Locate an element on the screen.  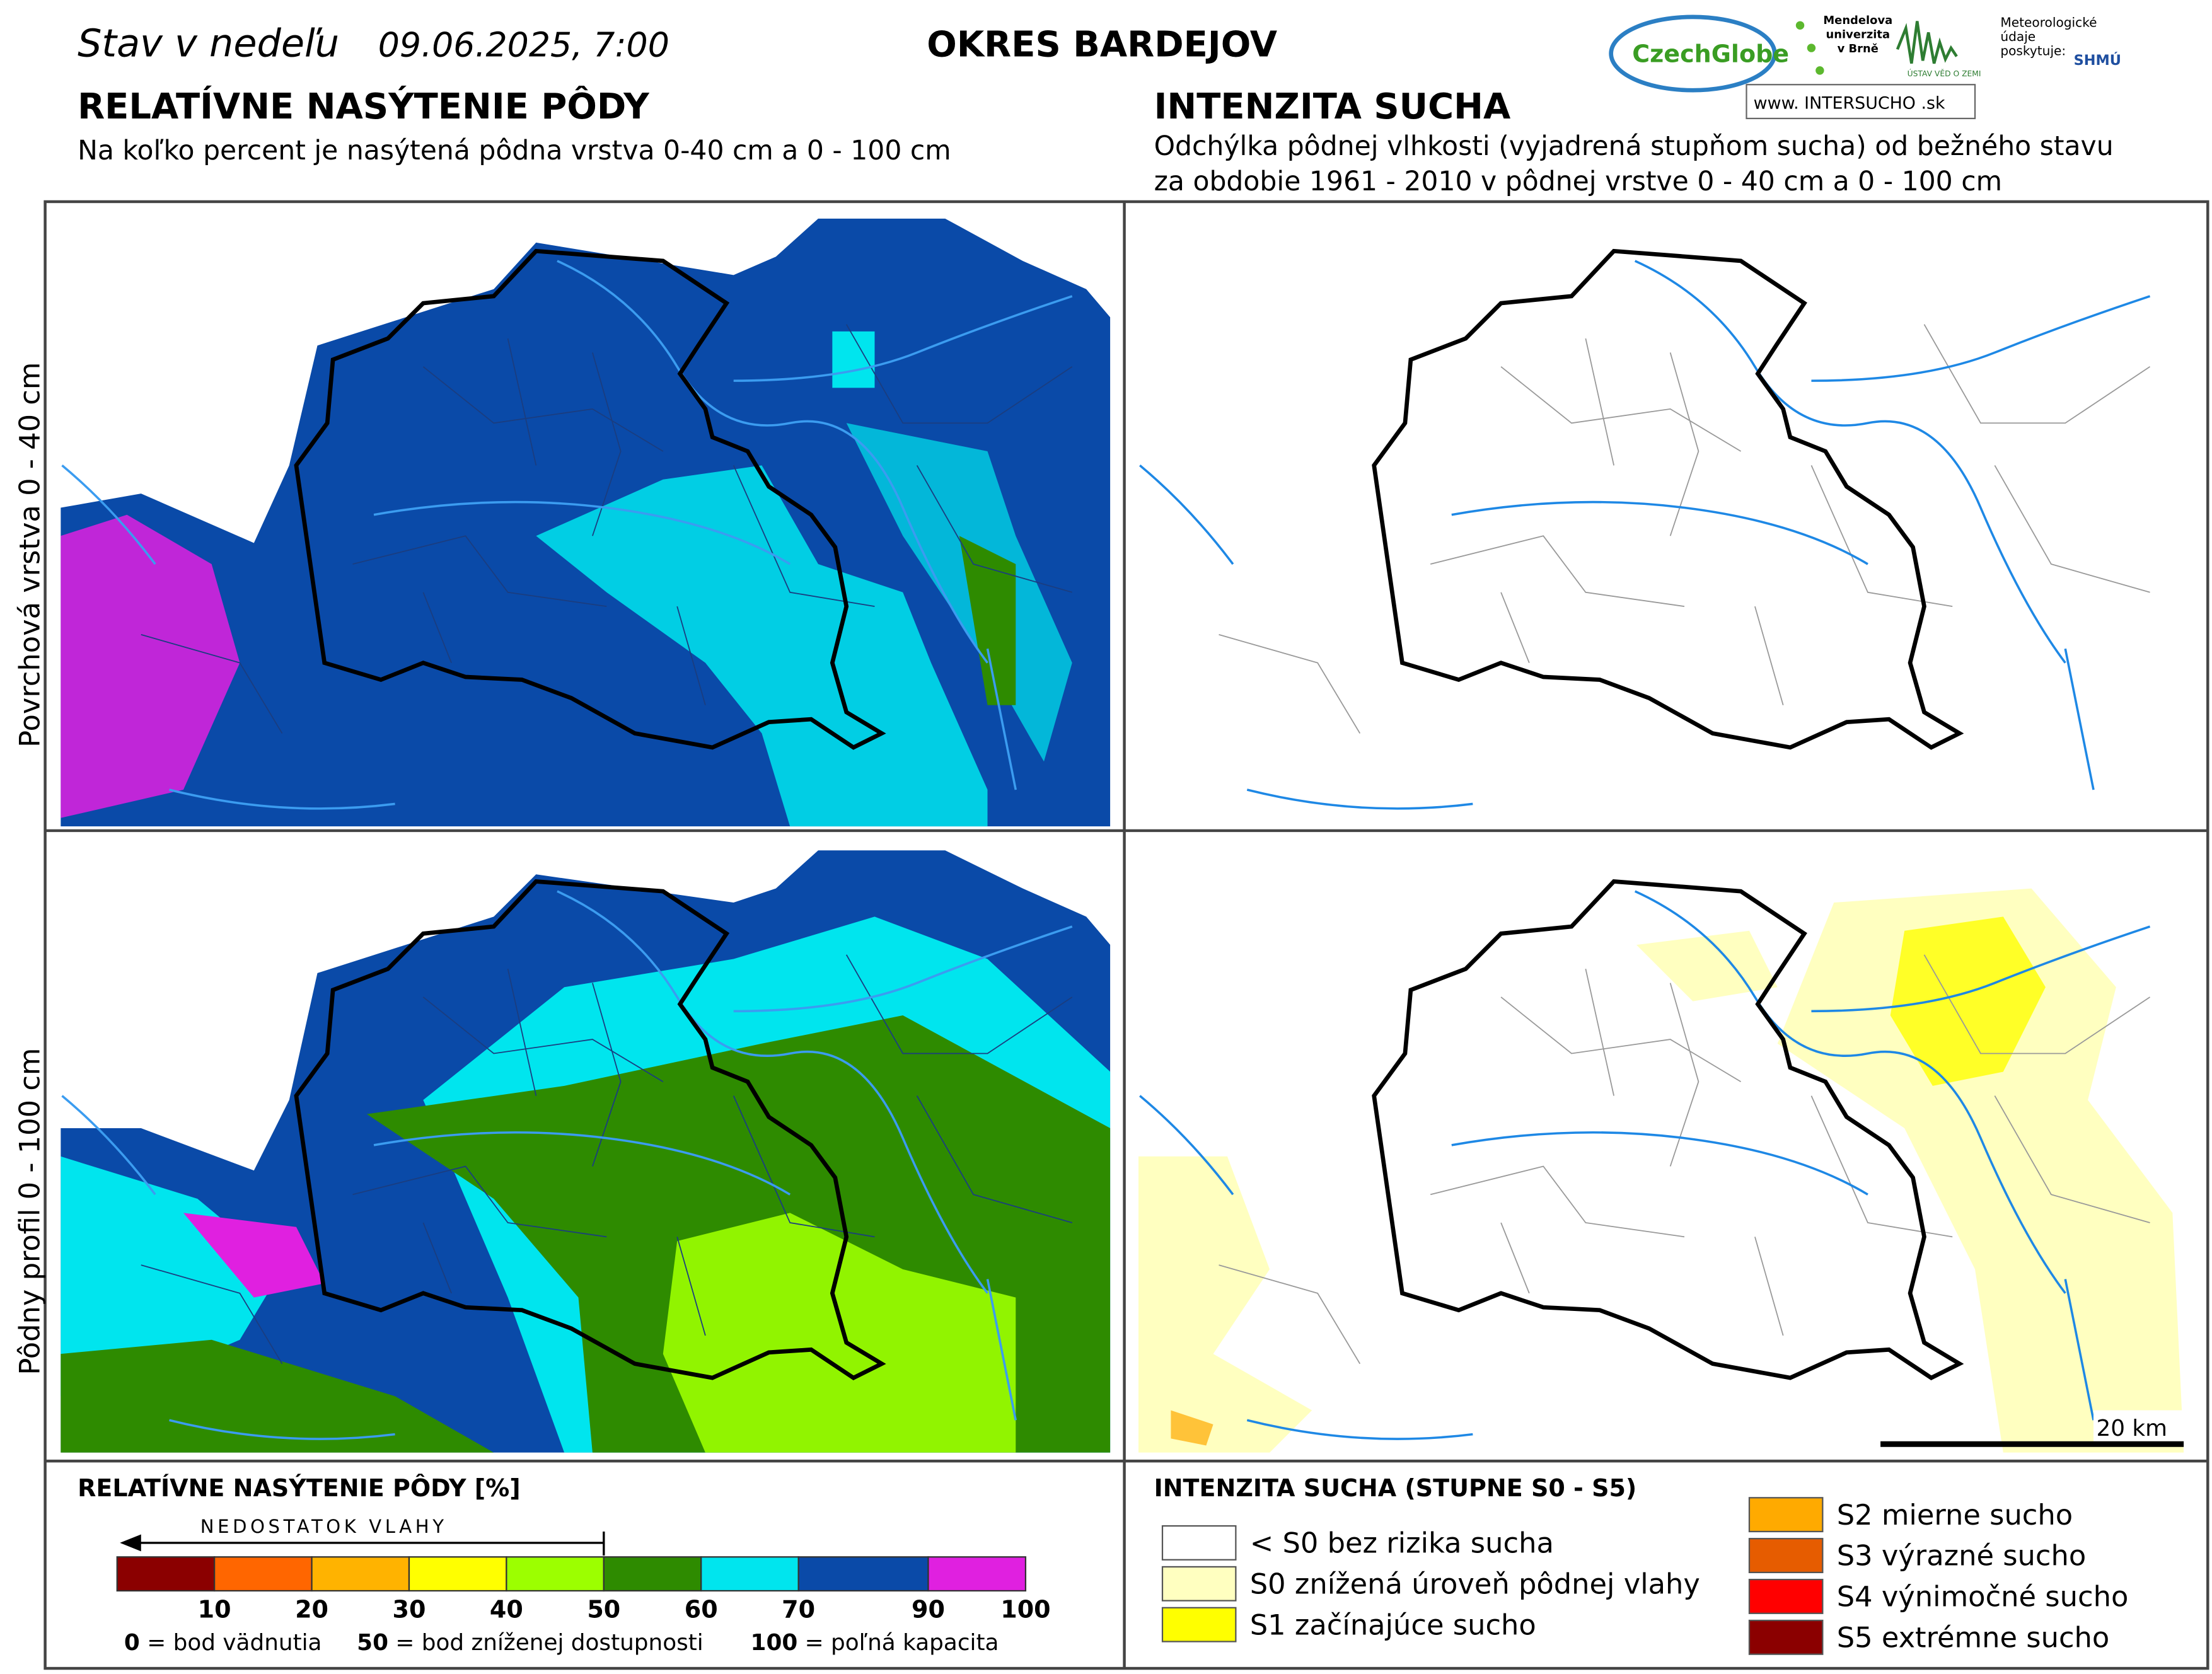
logo-meteo: Meteorologické údaje poskytuje: is located at coordinates (2048, 37).